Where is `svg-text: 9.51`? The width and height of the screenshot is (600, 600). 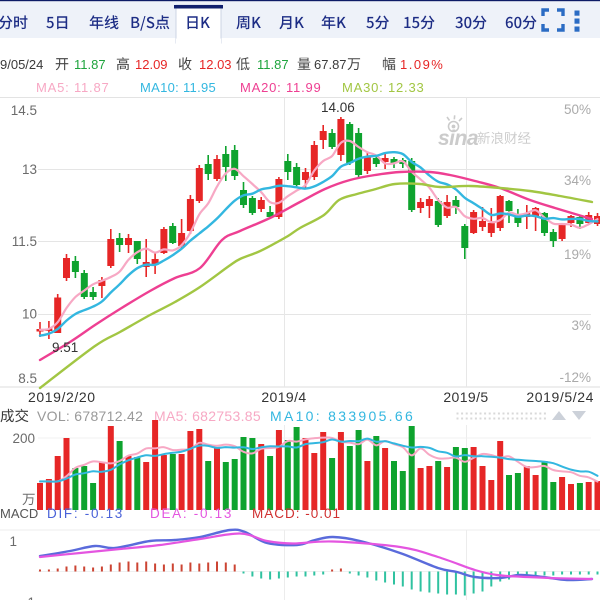 svg-text: 9.51 is located at coordinates (65, 347).